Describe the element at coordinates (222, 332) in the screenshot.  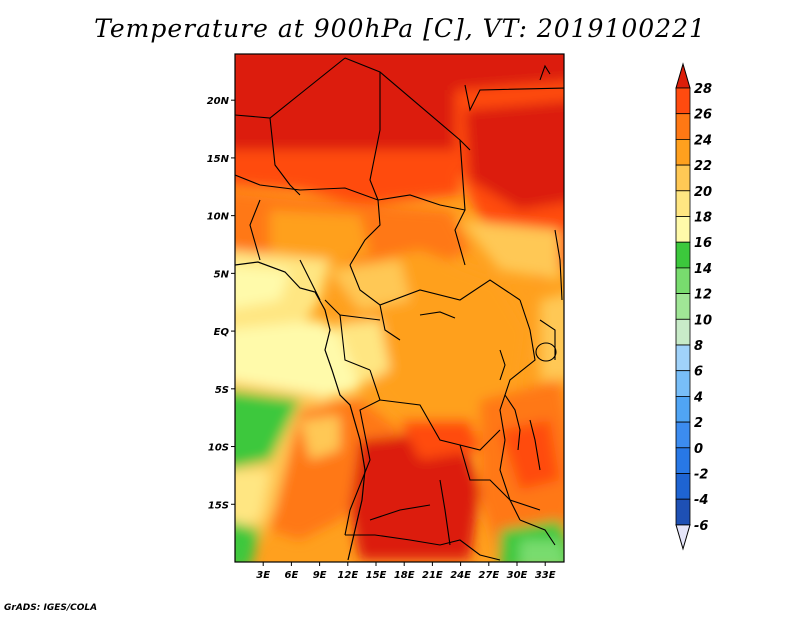
I see `lat-tick-label: EQ` at that location.